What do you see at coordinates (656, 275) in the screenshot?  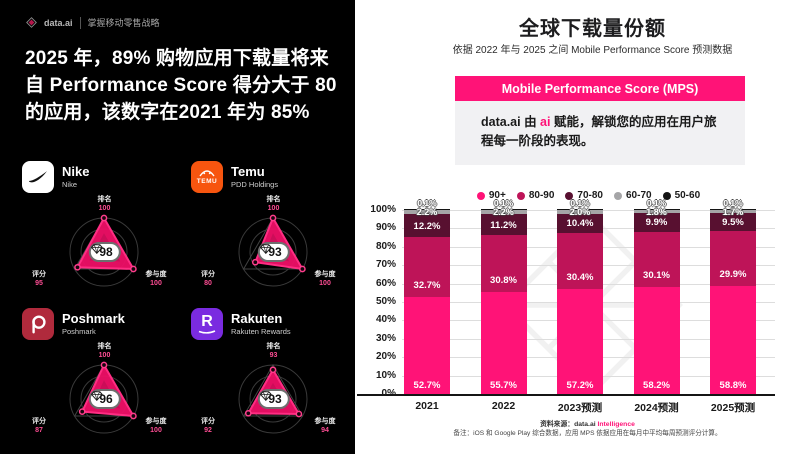 I see `segment-value-label: 30.1%` at bounding box center [656, 275].